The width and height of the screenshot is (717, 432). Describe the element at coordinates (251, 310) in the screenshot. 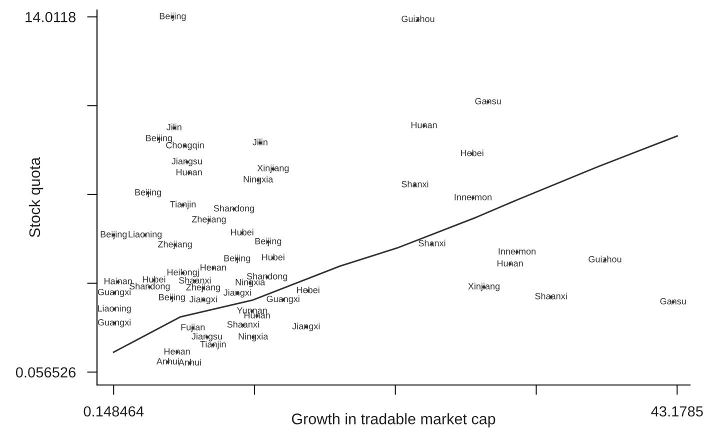

I see `data-label: Yunnan` at that location.